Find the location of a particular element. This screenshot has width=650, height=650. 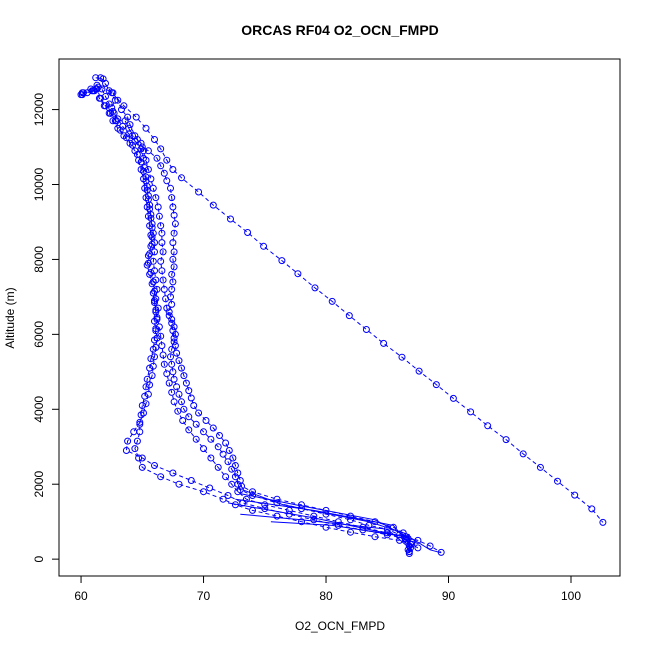

y-axis: 0 2000 4000 6000 8000 10000 12000 is located at coordinates (46, 327).